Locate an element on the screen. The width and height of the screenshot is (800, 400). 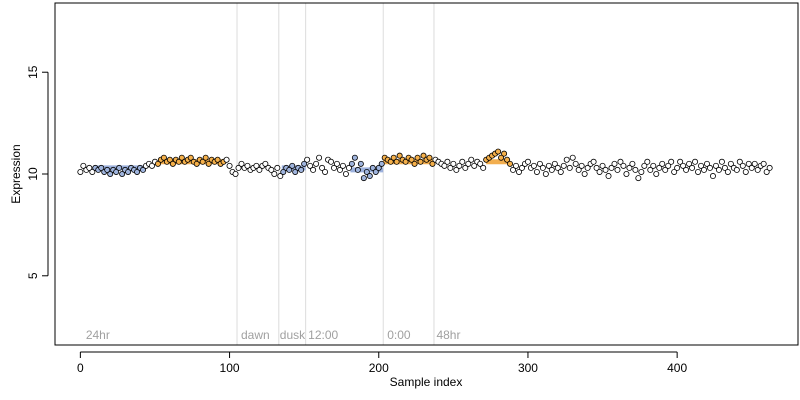
x-axis-title: Sample index is located at coordinates (426, 382).